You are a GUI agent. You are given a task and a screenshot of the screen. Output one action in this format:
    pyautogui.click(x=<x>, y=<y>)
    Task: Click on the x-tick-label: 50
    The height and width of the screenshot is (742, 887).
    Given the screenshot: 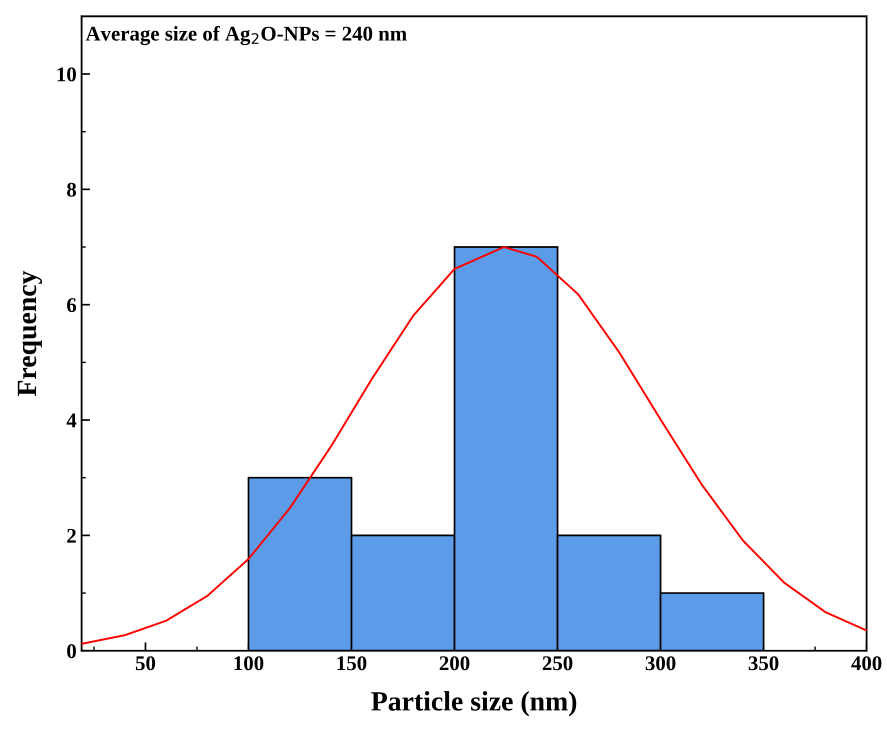 What is the action you would take?
    pyautogui.click(x=146, y=663)
    